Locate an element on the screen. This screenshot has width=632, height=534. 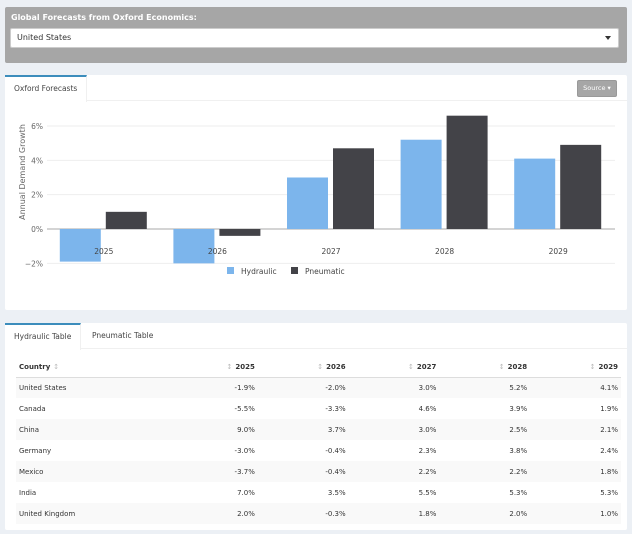
tab-pneumatic-table: Pneumatic Table is located at coordinates (123, 335).